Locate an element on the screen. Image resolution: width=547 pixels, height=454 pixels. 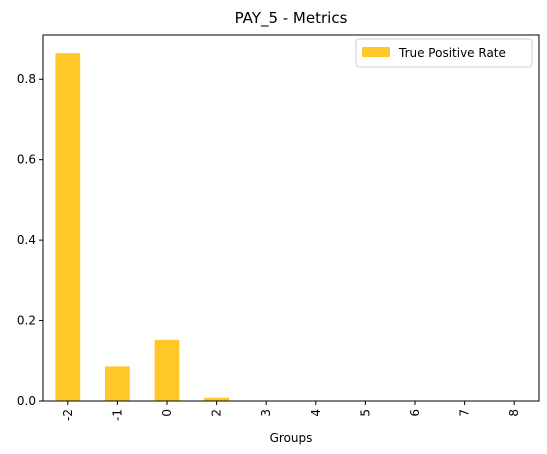
y-tick-label: 0.6 is located at coordinates (26, 160).